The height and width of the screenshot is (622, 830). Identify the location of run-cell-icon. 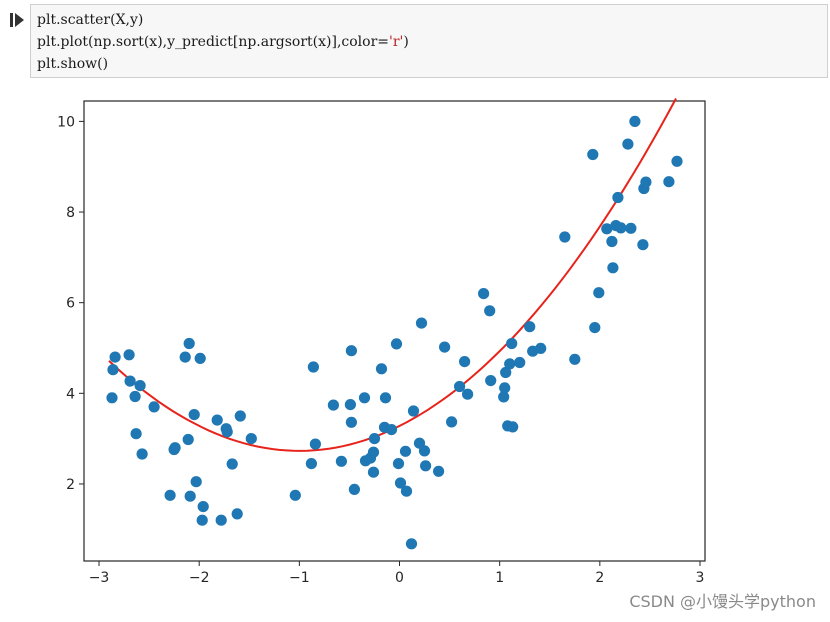
(17, 20).